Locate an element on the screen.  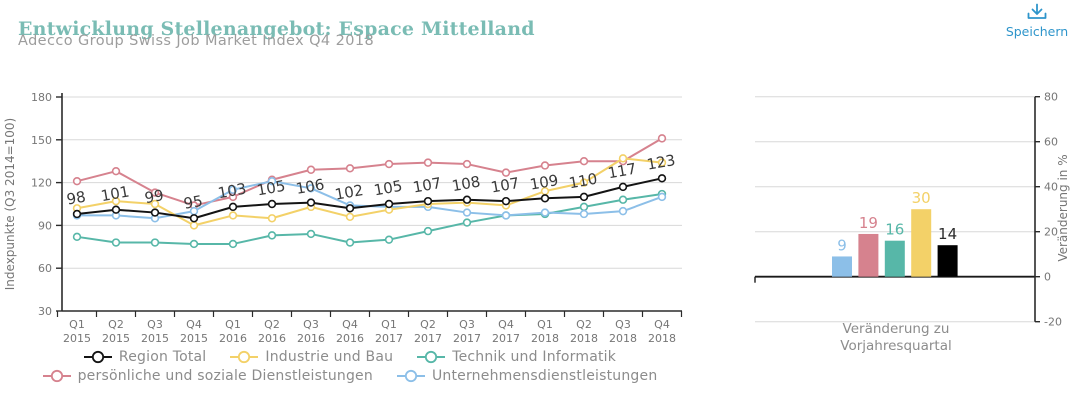
svg-text: 123 is located at coordinates (660, 162).